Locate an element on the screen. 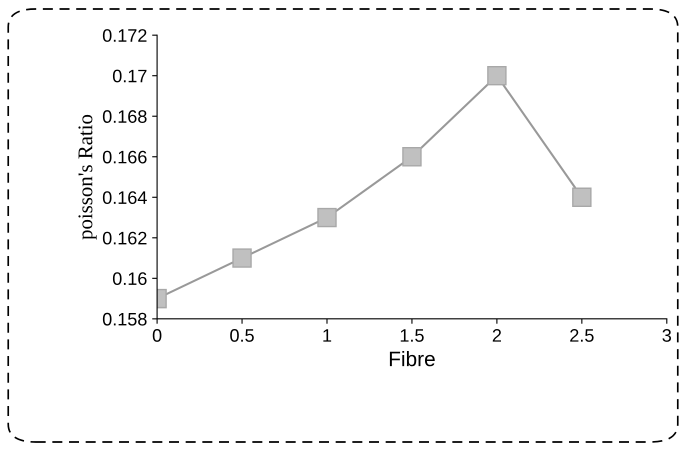 The image size is (686, 451). y-tick-label: 0.162 is located at coordinates (124, 238).